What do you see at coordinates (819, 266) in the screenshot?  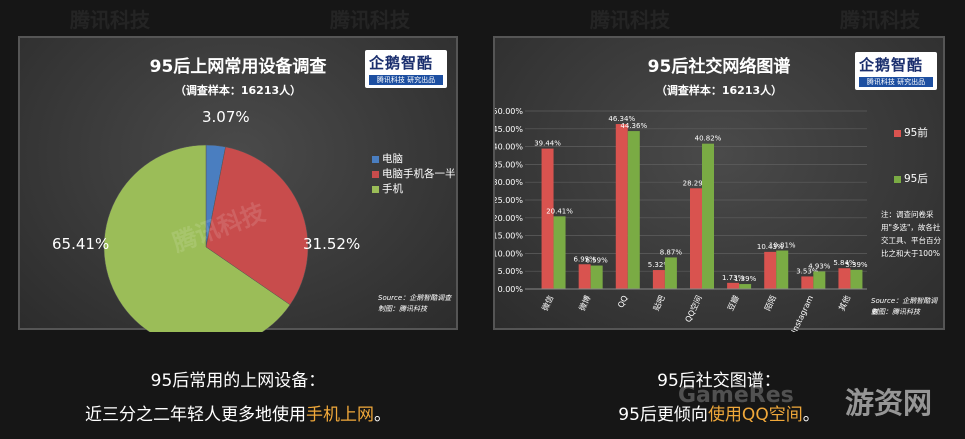 I see `bar-value-label: 4.93%` at bounding box center [819, 266].